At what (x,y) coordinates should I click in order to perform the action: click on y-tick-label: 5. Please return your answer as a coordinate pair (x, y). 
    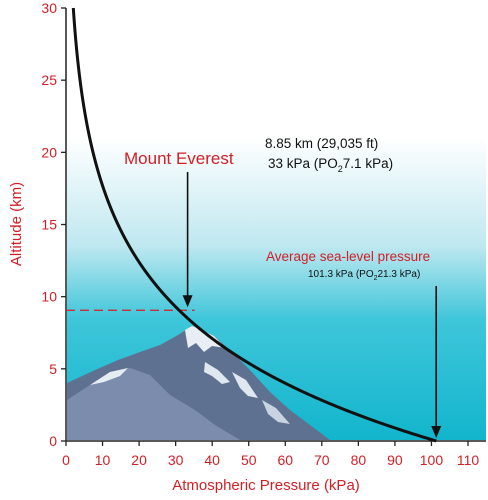
    Looking at the image, I should click on (53, 369).